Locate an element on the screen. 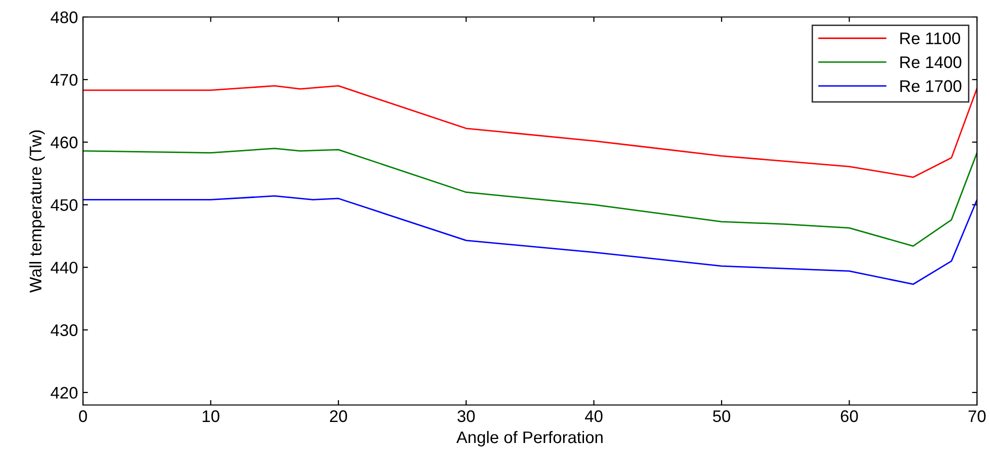 Image resolution: width=990 pixels, height=463 pixels. x-axis-title: Angle of Perforation is located at coordinates (529, 438).